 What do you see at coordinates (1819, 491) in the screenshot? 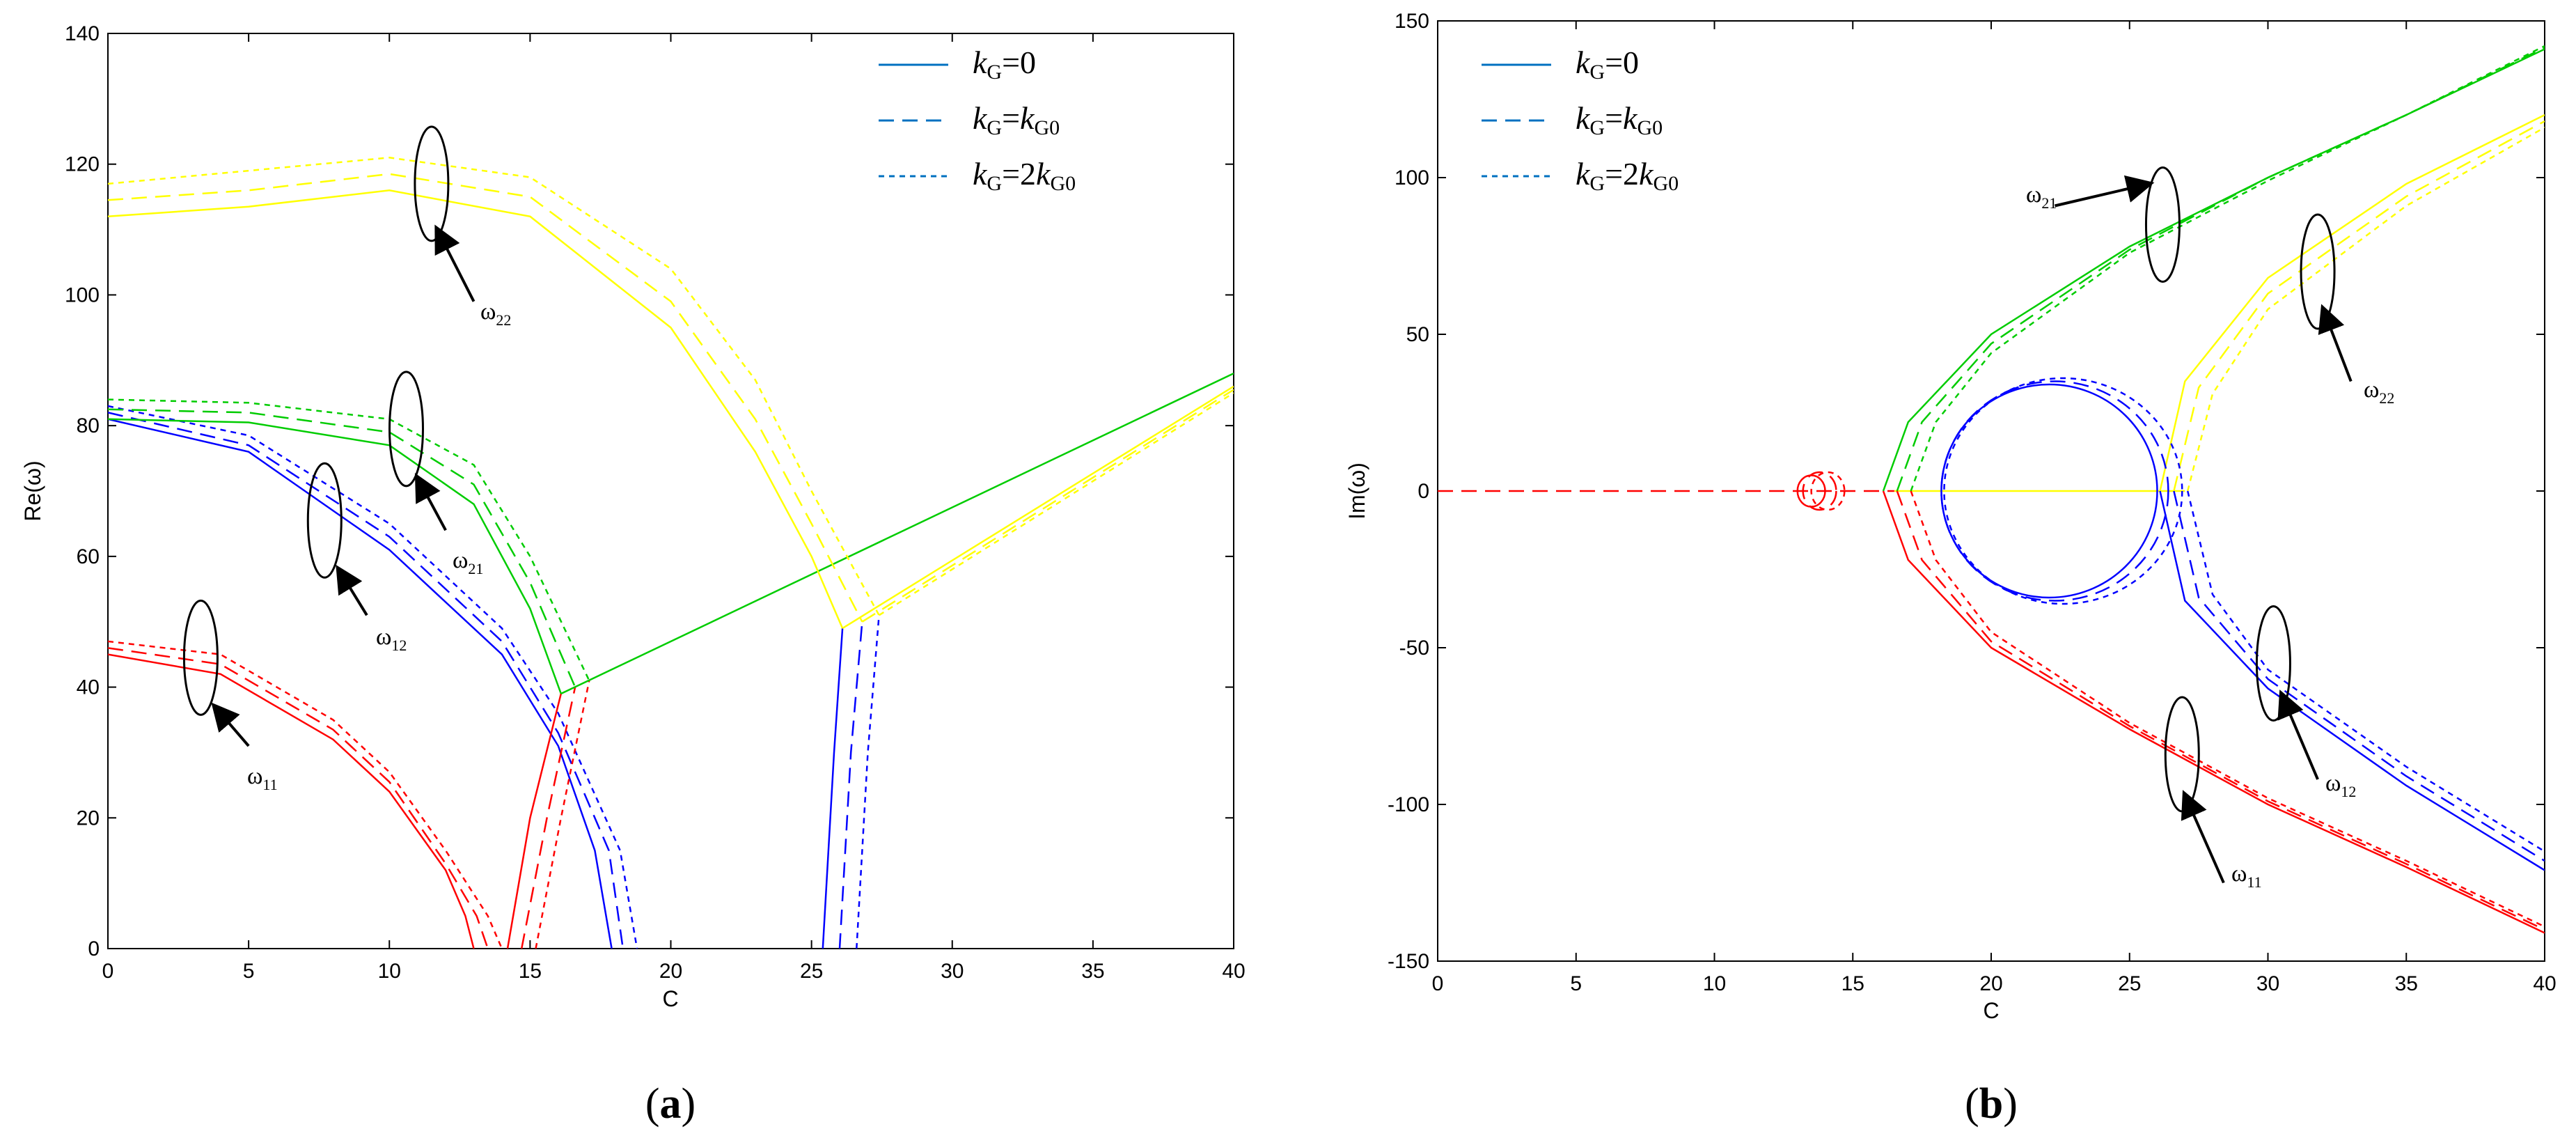
I see `series-line-ω11-loop-dashed` at bounding box center [1819, 491].